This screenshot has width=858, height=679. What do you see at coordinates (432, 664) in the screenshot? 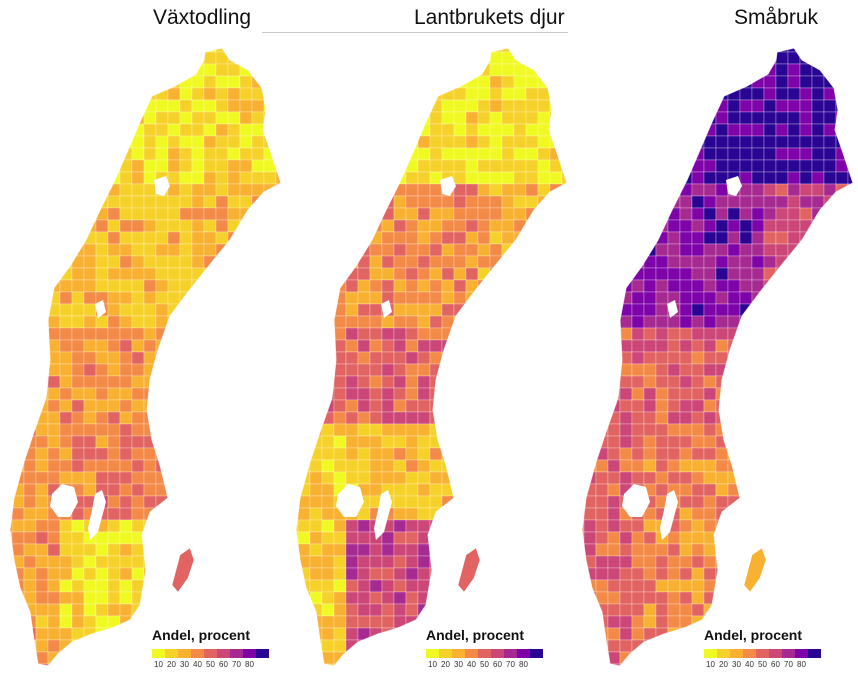
I see `legend-tick-label: 10` at bounding box center [432, 664].